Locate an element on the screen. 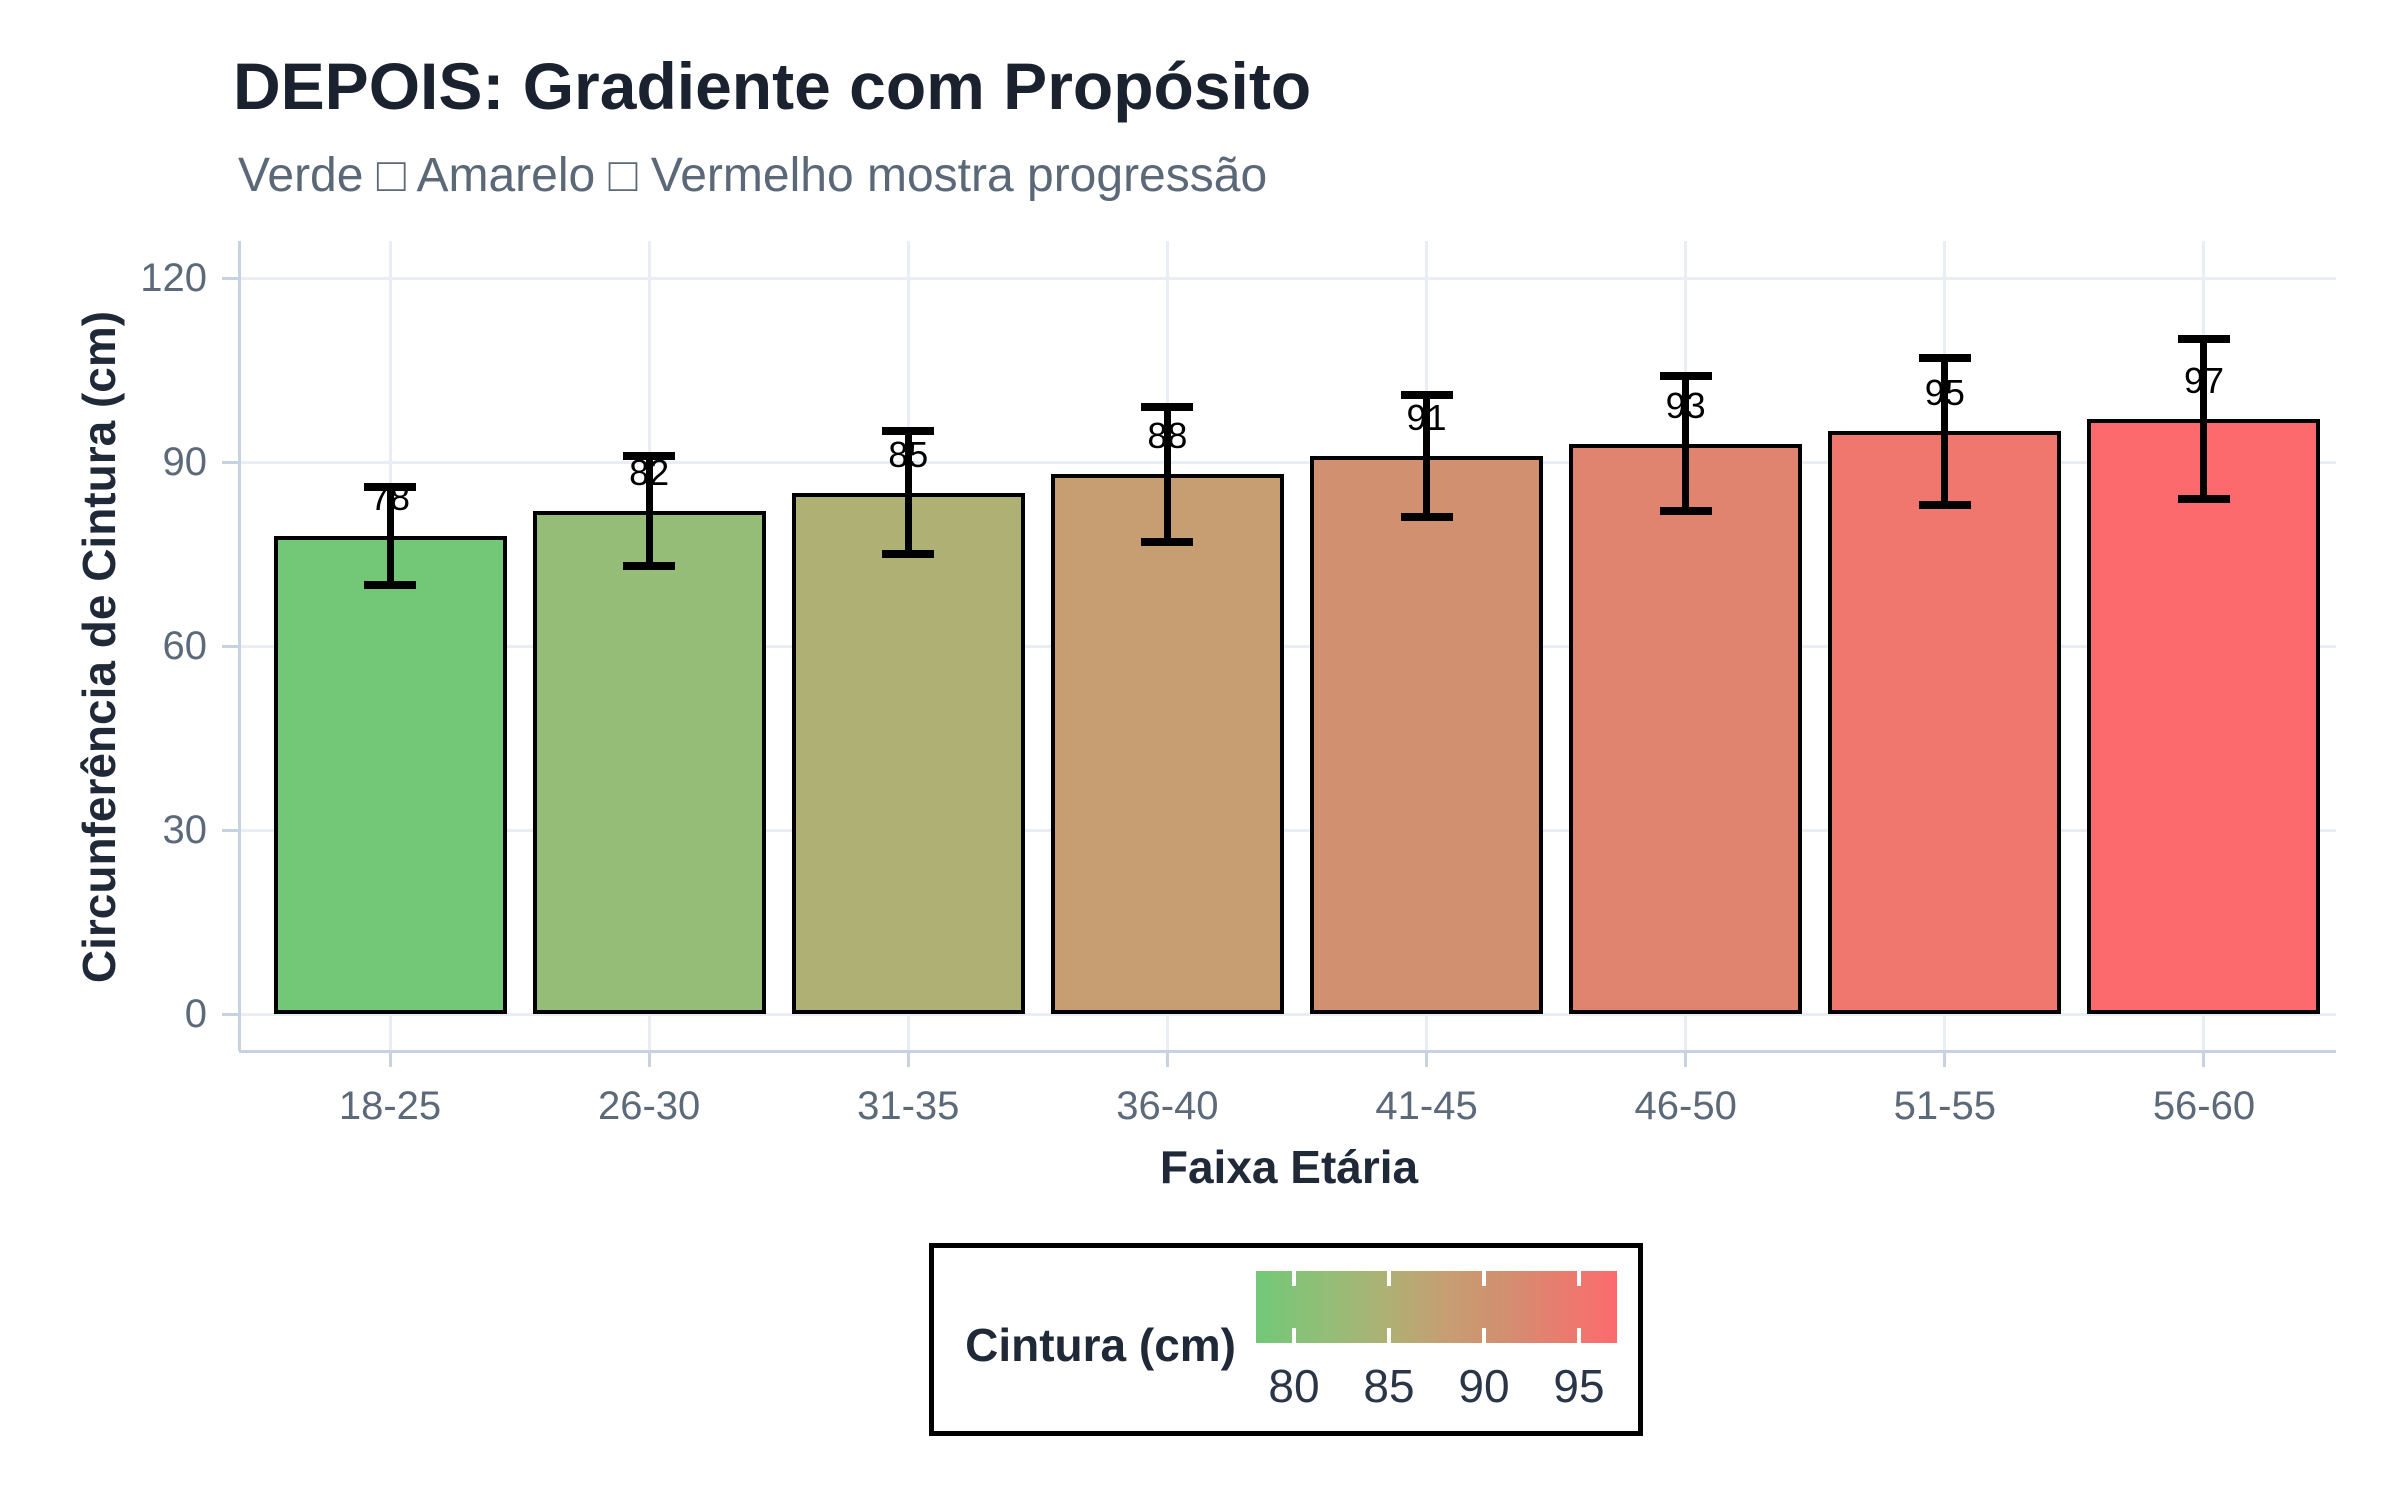  legend-title: Cintura (cm) is located at coordinates (1100, 1345).